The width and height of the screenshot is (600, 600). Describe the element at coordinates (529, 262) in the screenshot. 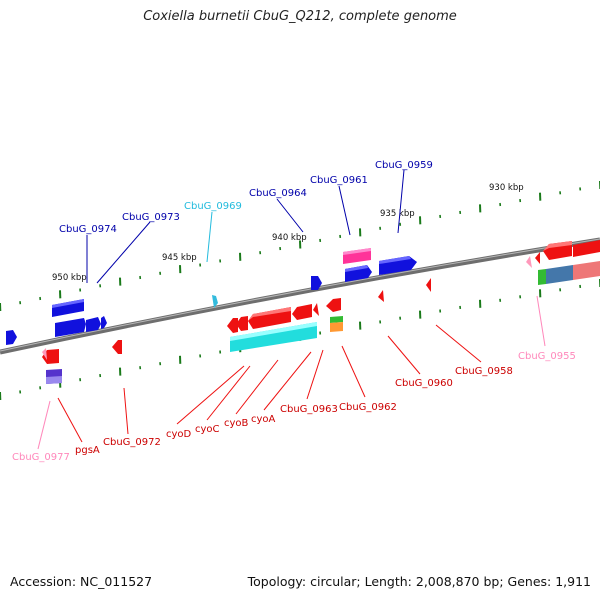

I see `gene-CbuG_0955-small` at that location.